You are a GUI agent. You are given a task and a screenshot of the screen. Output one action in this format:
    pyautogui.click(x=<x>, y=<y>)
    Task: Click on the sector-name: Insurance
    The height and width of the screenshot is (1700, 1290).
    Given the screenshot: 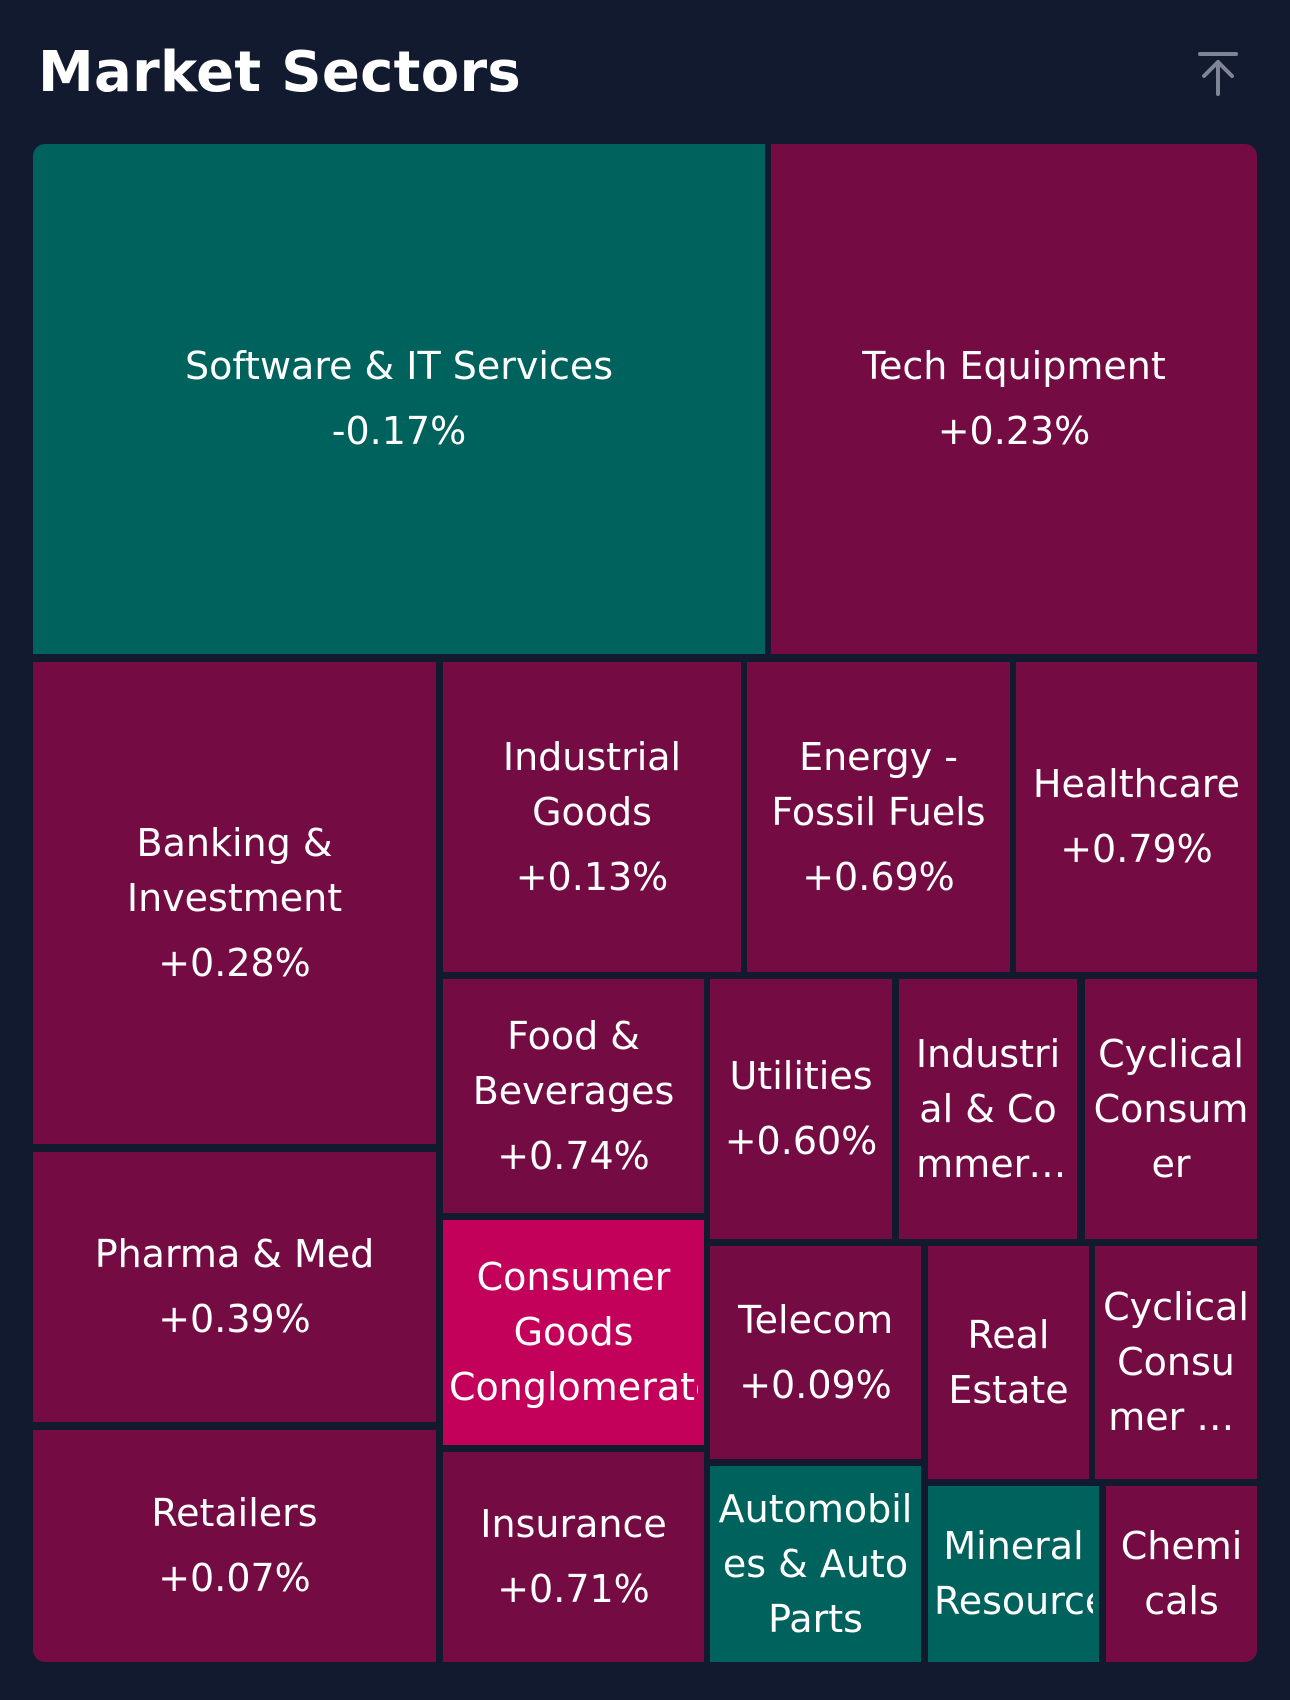 What is the action you would take?
    pyautogui.click(x=573, y=1524)
    